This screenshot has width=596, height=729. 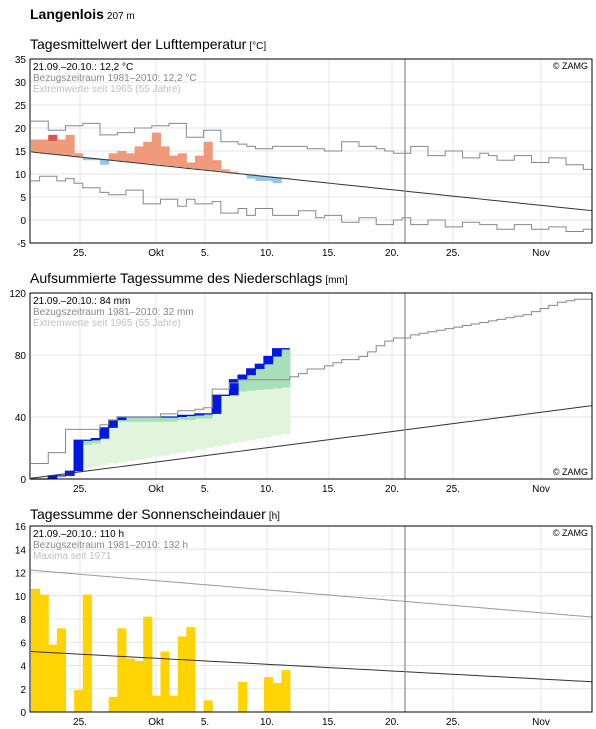 What do you see at coordinates (160, 414) in the screenshot?
I see `precipitation-total-line` at bounding box center [160, 414].